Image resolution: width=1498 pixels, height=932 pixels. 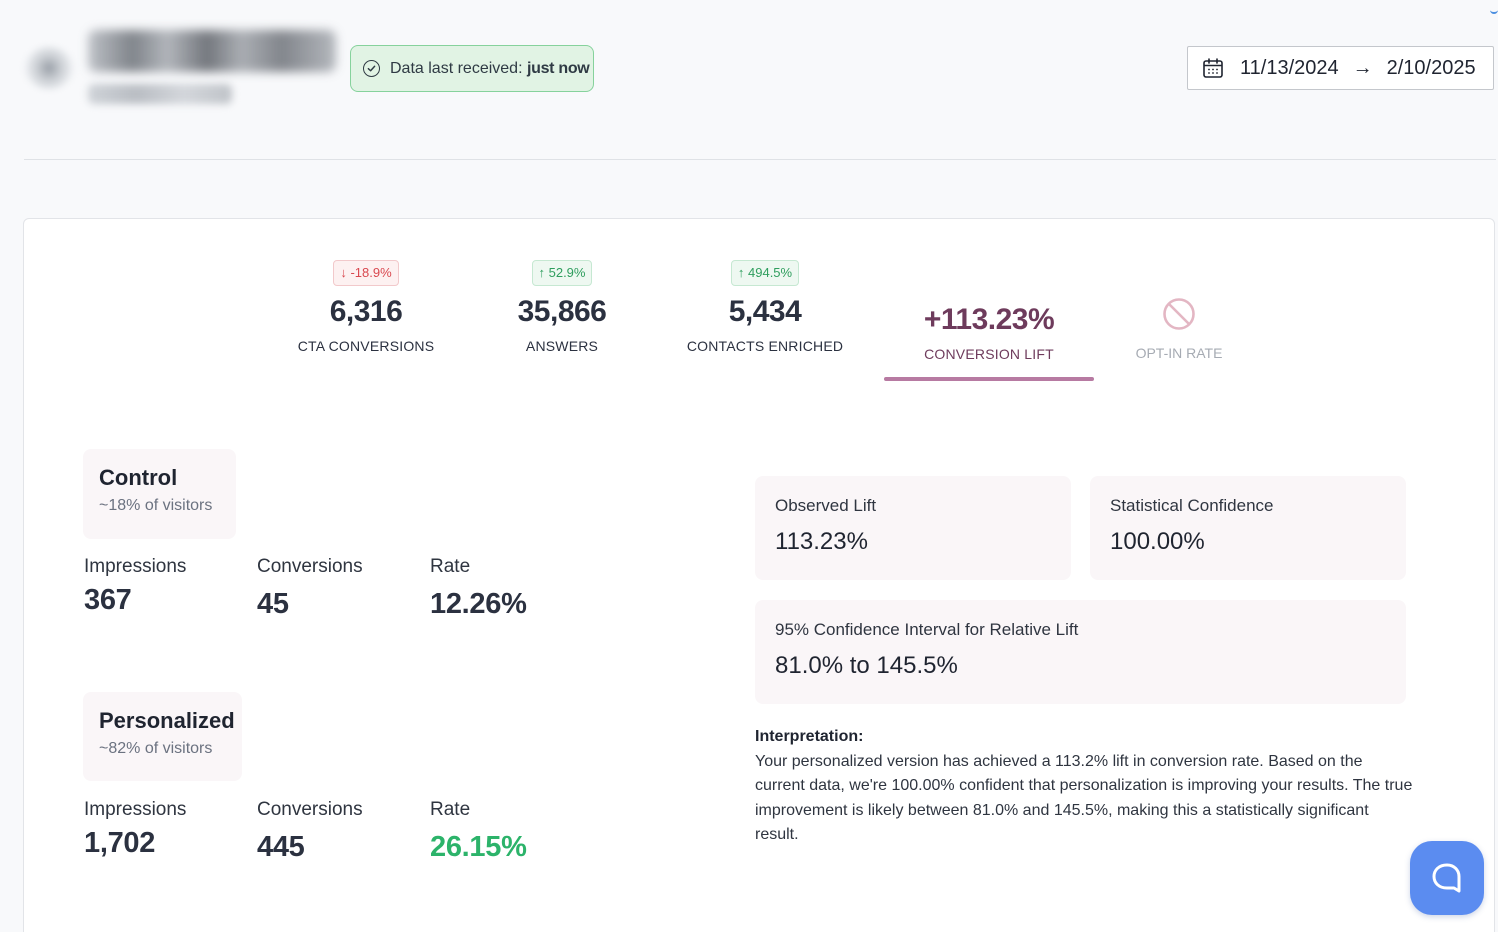 I want to click on metric-label: CONTACTS ENRICHED, so click(x=765, y=346).